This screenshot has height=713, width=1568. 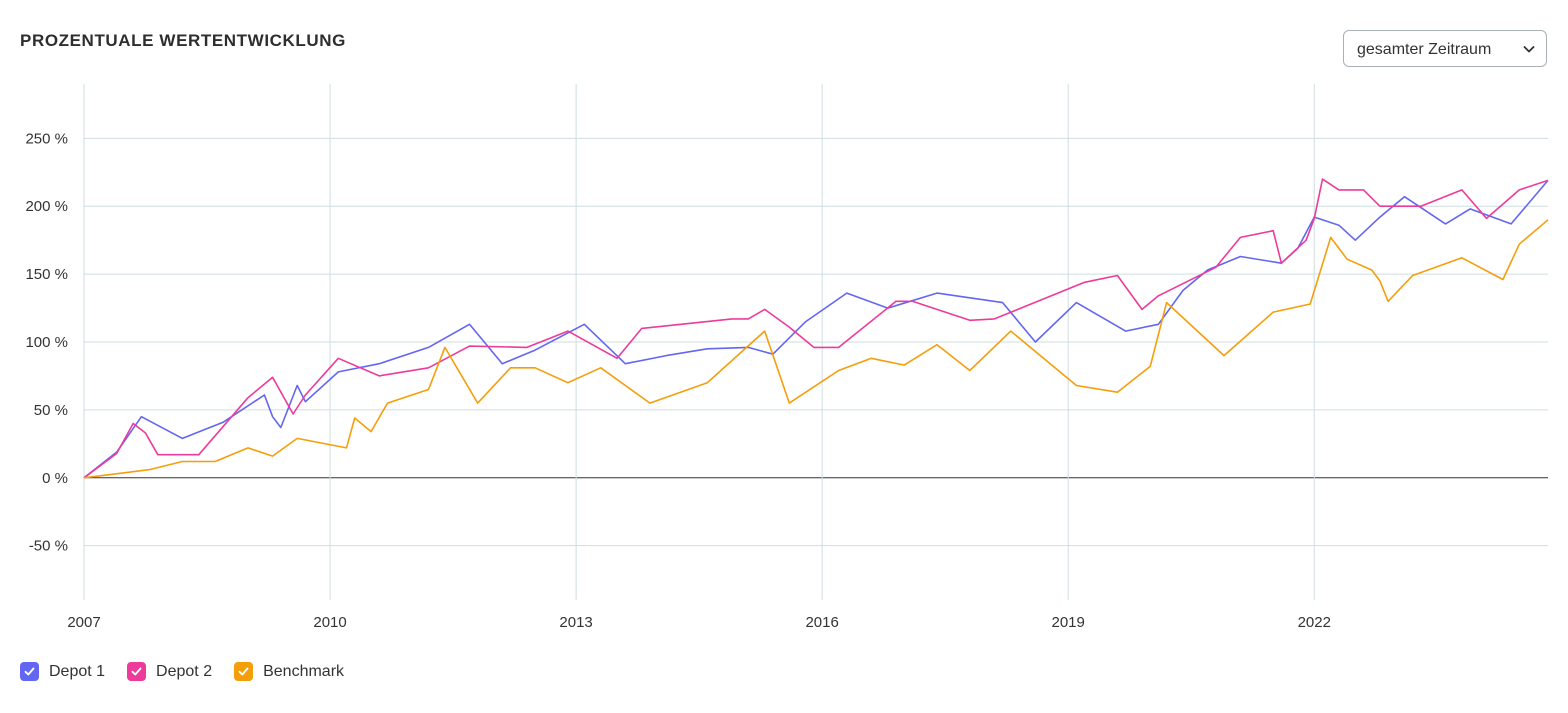 I want to click on legend-item-benchmark: Benchmark, so click(x=289, y=671).